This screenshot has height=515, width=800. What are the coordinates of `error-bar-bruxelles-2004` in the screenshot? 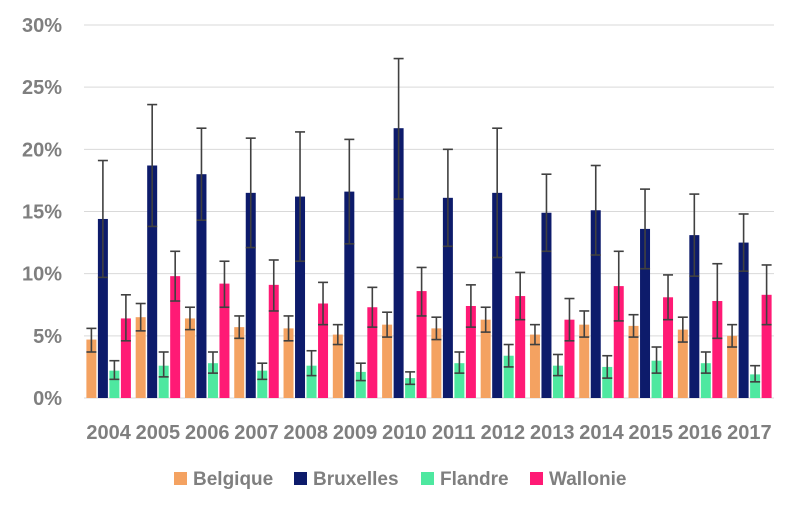 It's located at (102, 219).